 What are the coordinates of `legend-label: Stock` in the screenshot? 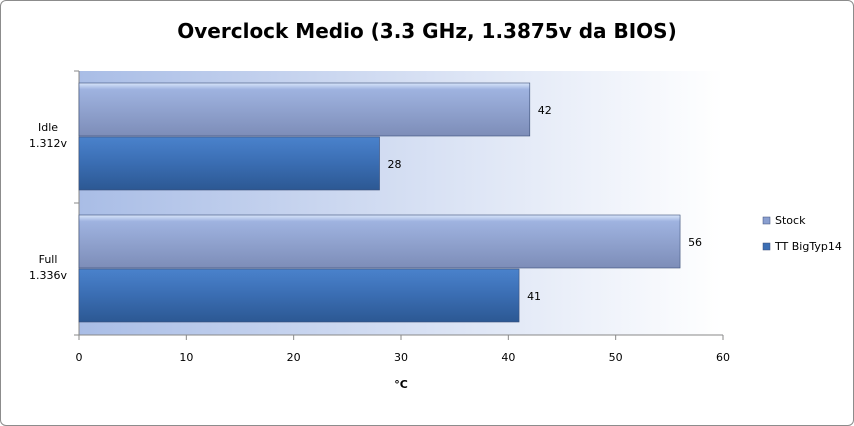 It's located at (790, 220).